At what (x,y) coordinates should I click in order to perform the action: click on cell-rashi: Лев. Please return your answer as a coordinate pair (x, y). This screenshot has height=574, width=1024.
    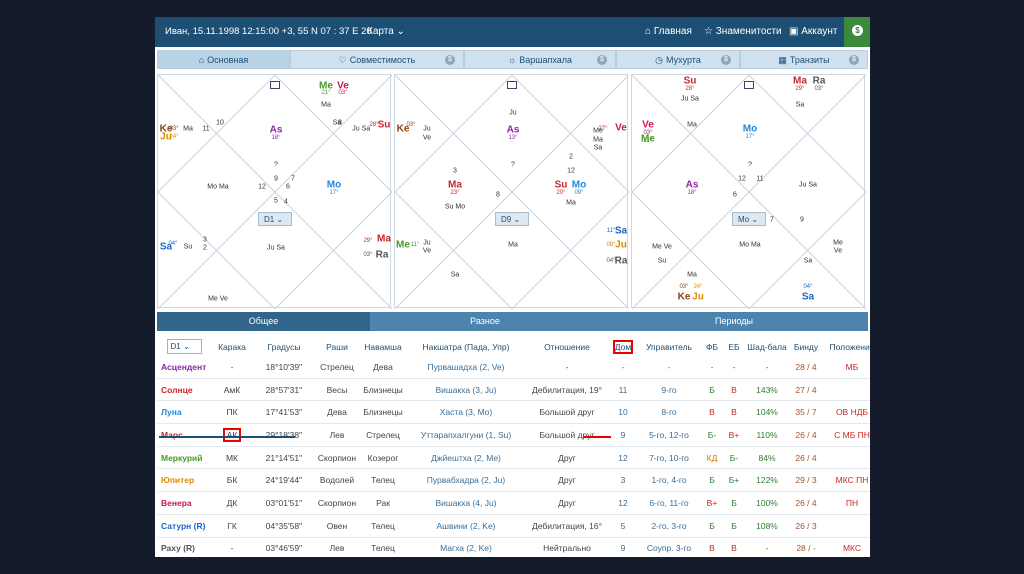
    Looking at the image, I should click on (337, 435).